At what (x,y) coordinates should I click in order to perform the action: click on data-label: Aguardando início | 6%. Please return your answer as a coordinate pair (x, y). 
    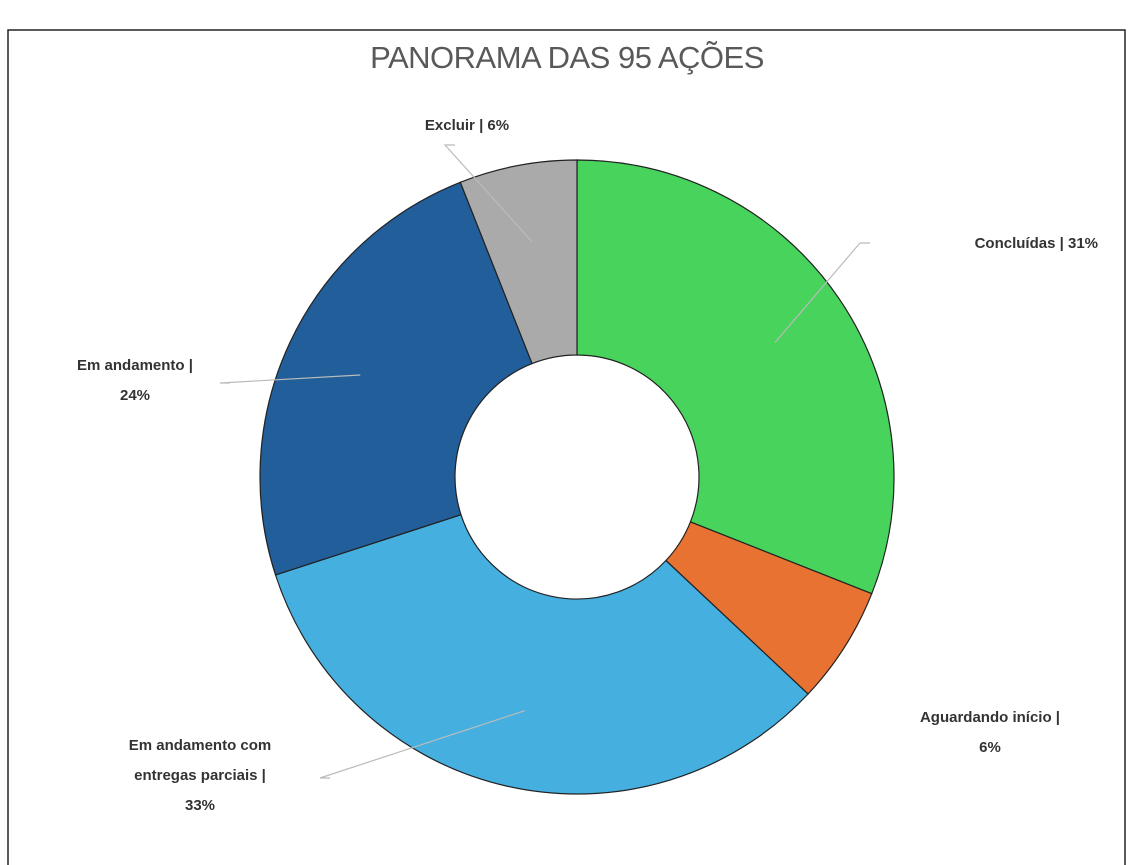
    Looking at the image, I should click on (990, 732).